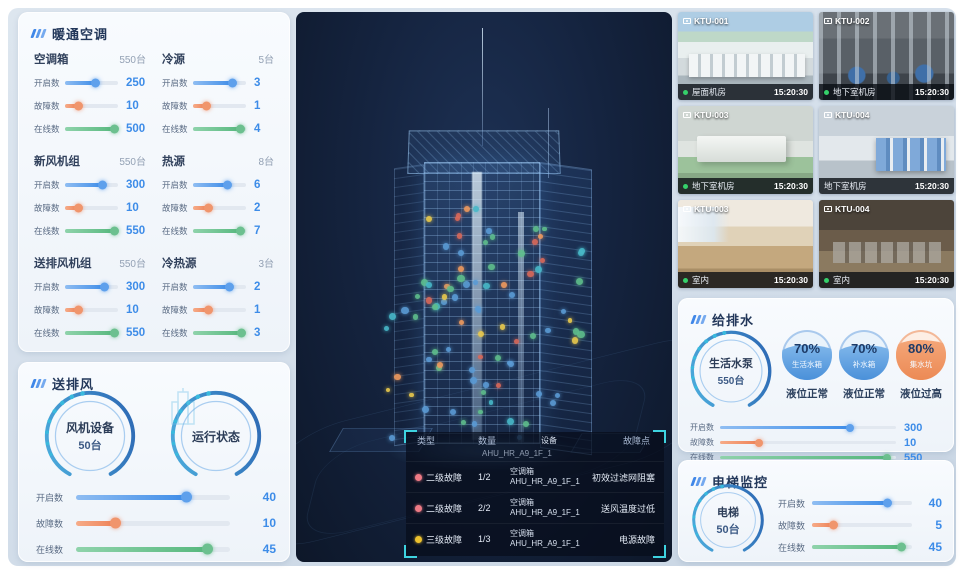  I want to click on gauge-value: 2, so click(257, 286).